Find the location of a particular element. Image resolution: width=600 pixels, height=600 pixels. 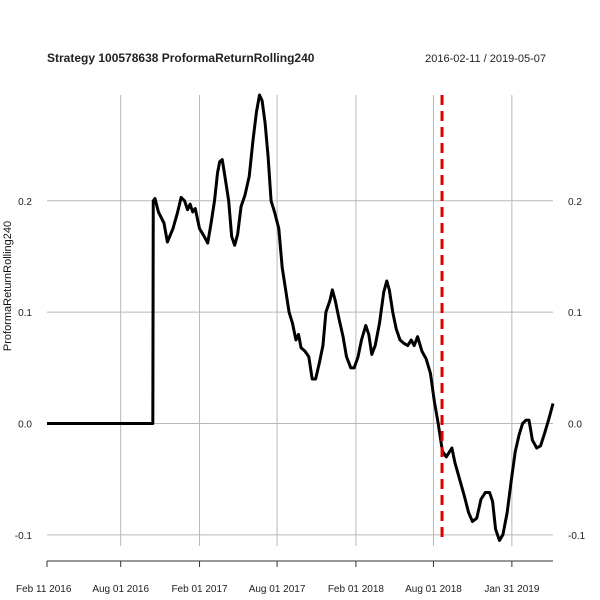

y-tick-label-right: -0.1 is located at coordinates (577, 536).